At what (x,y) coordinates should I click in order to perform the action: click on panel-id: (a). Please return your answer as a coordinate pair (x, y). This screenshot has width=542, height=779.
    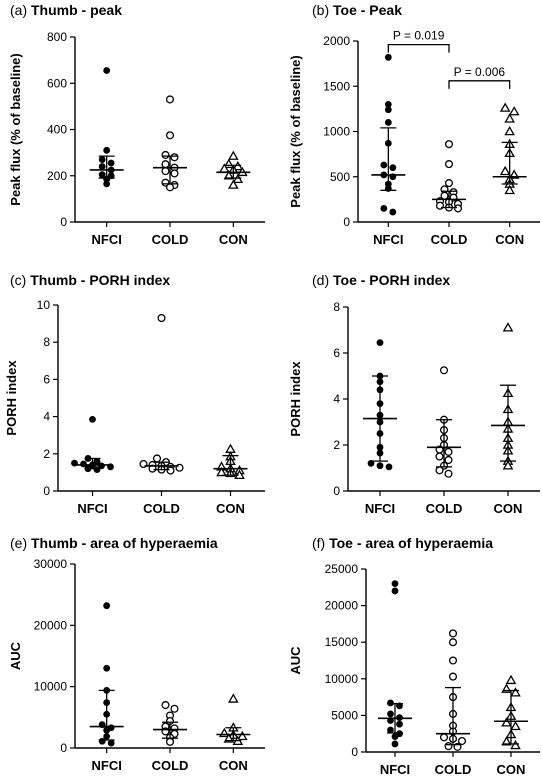
    Looking at the image, I should click on (20, 10).